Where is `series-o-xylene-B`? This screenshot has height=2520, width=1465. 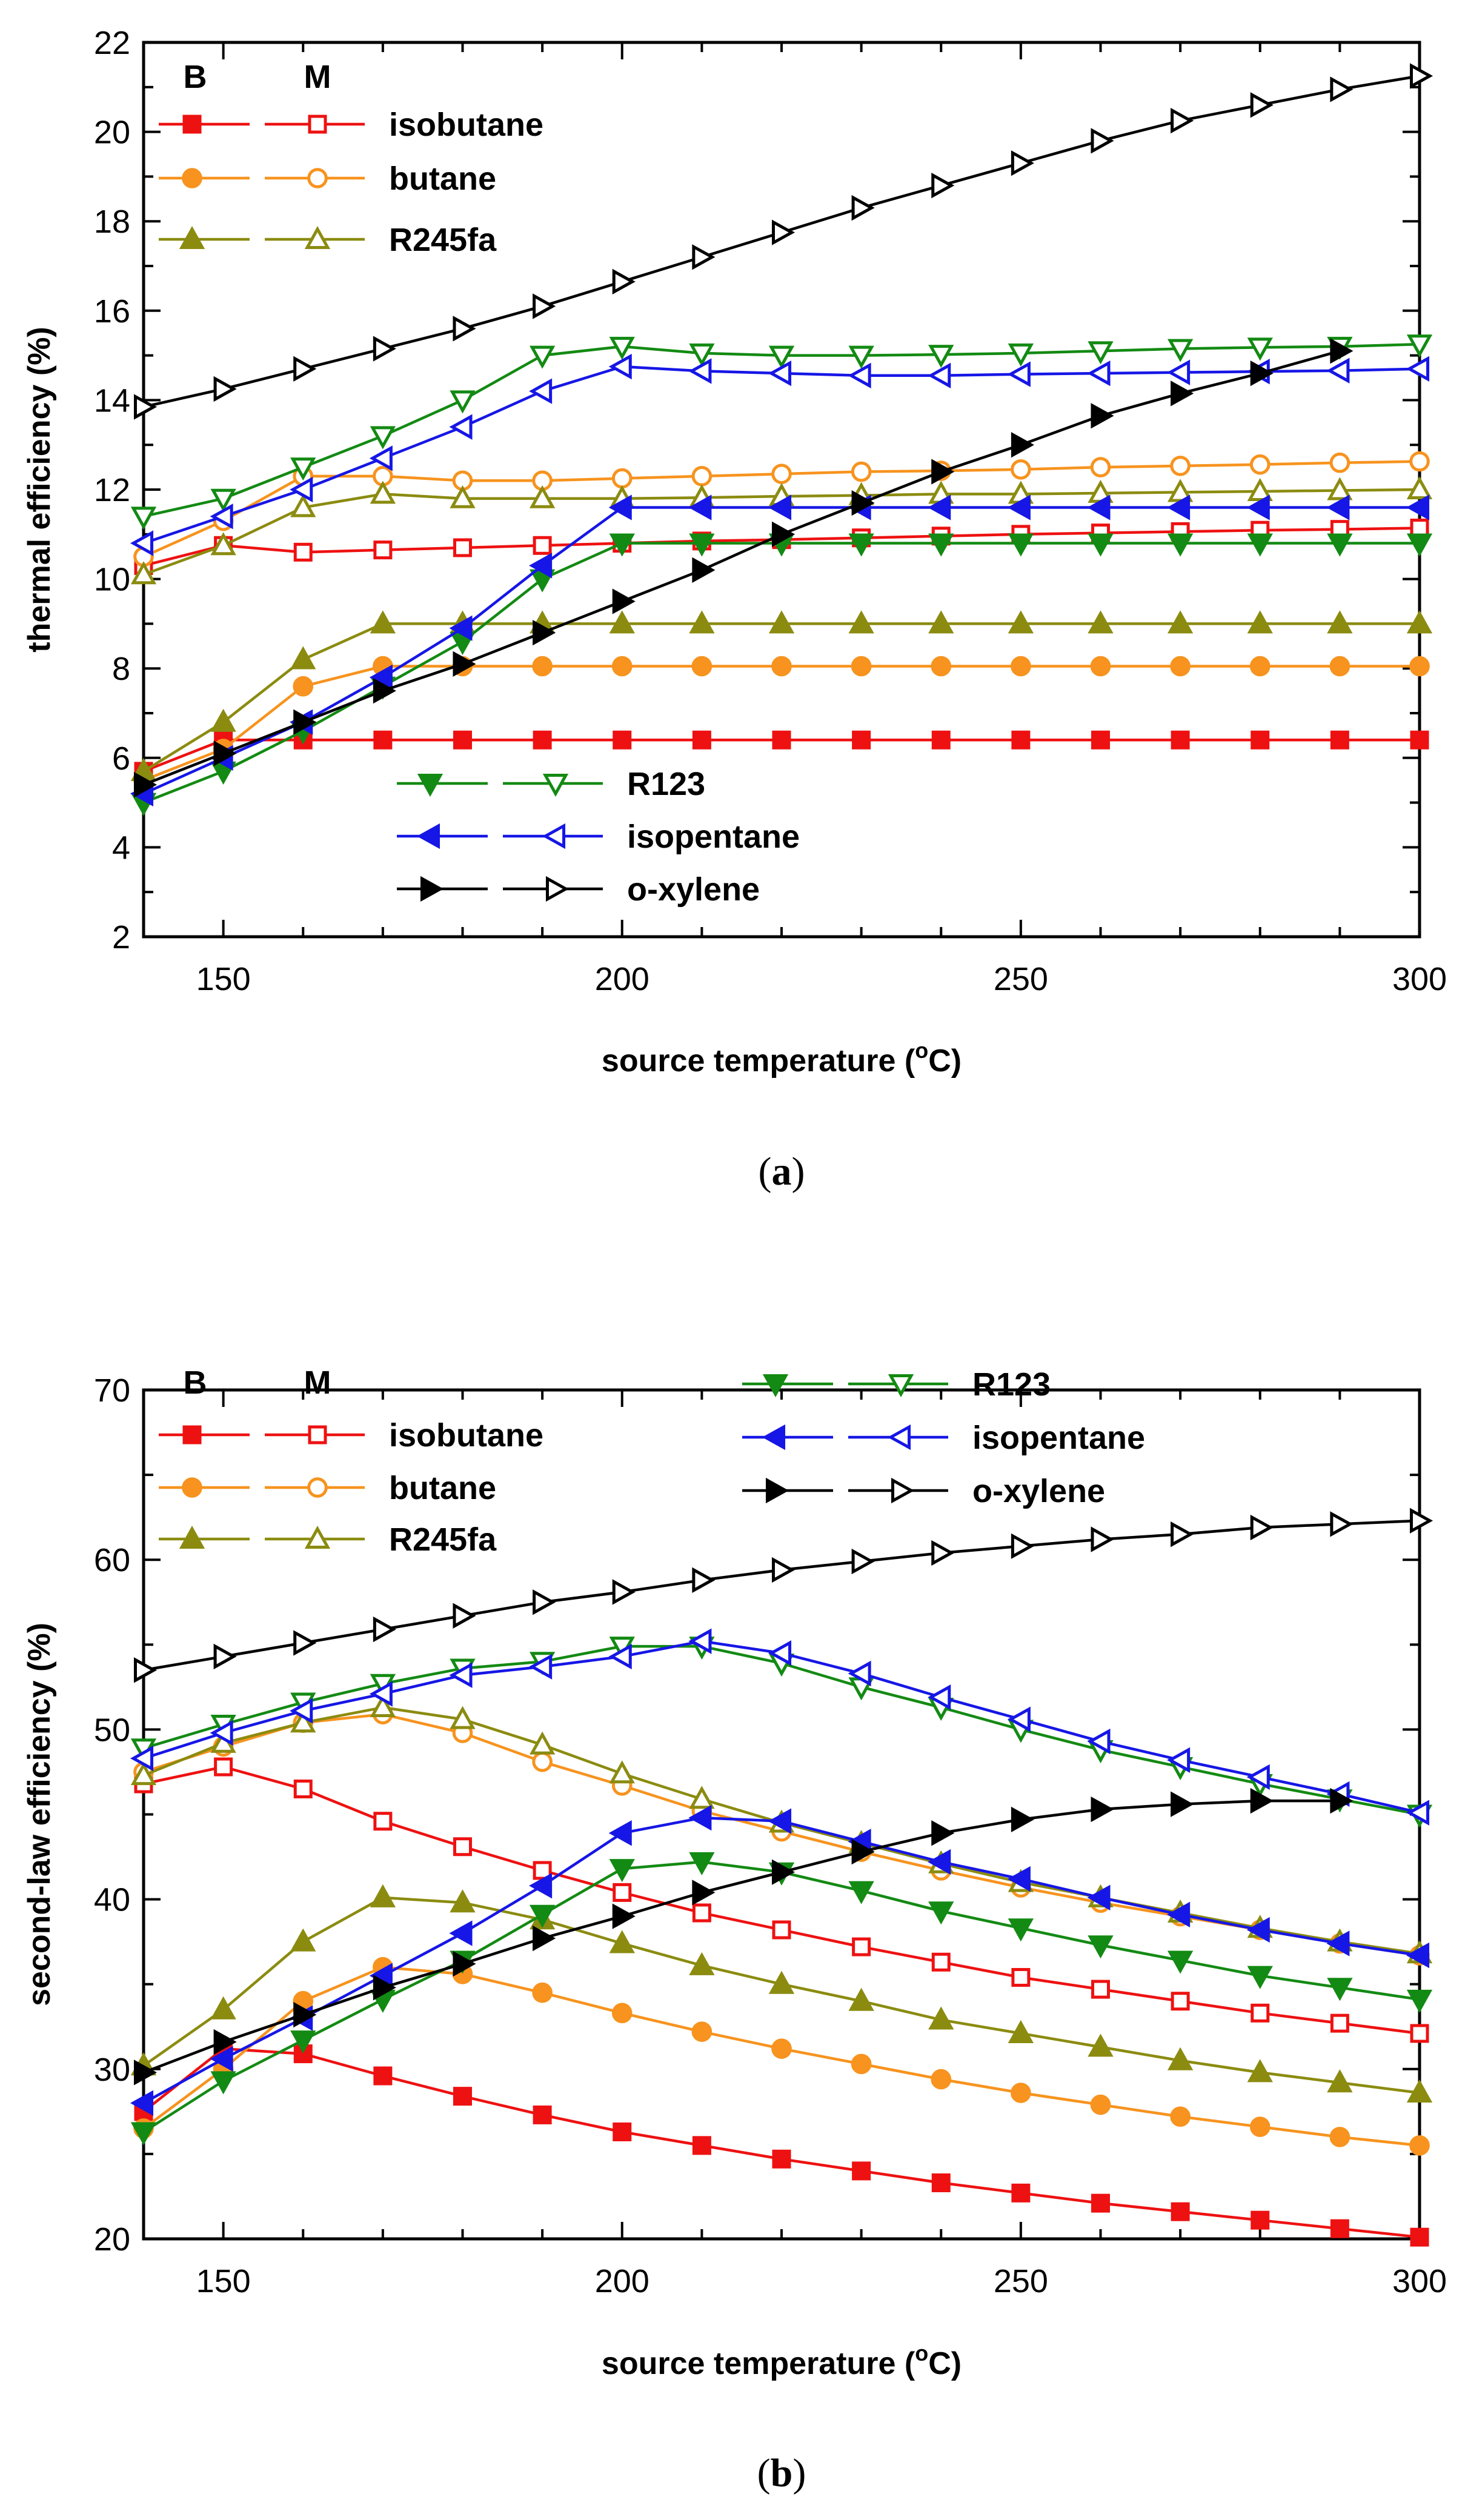
series-o-xylene-B is located at coordinates (743, 1936).